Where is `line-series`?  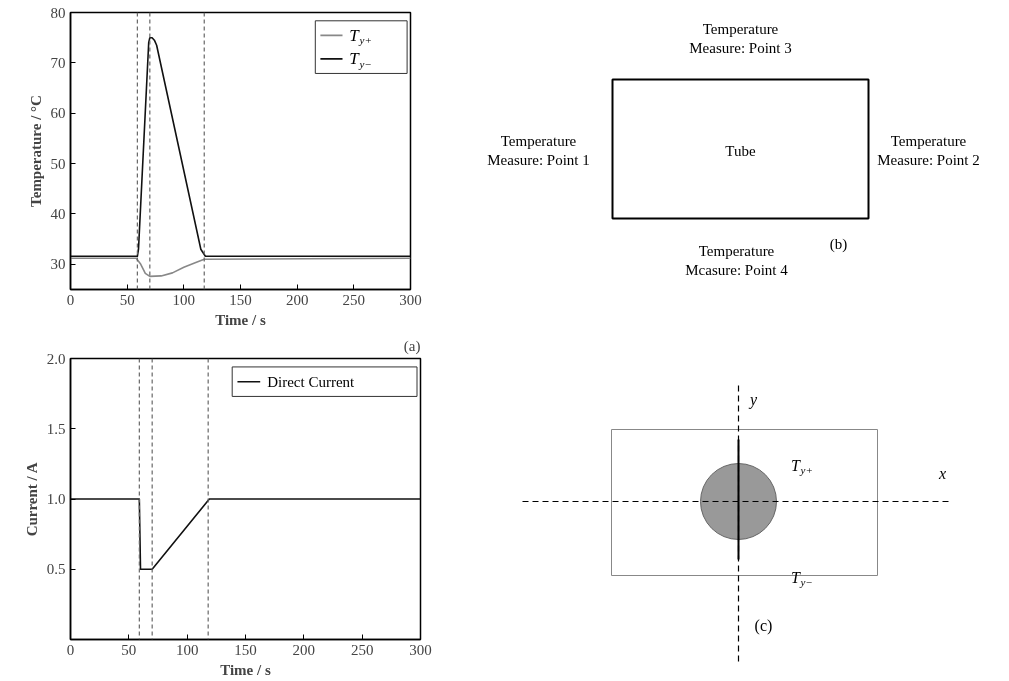
line-series is located at coordinates (240, 267).